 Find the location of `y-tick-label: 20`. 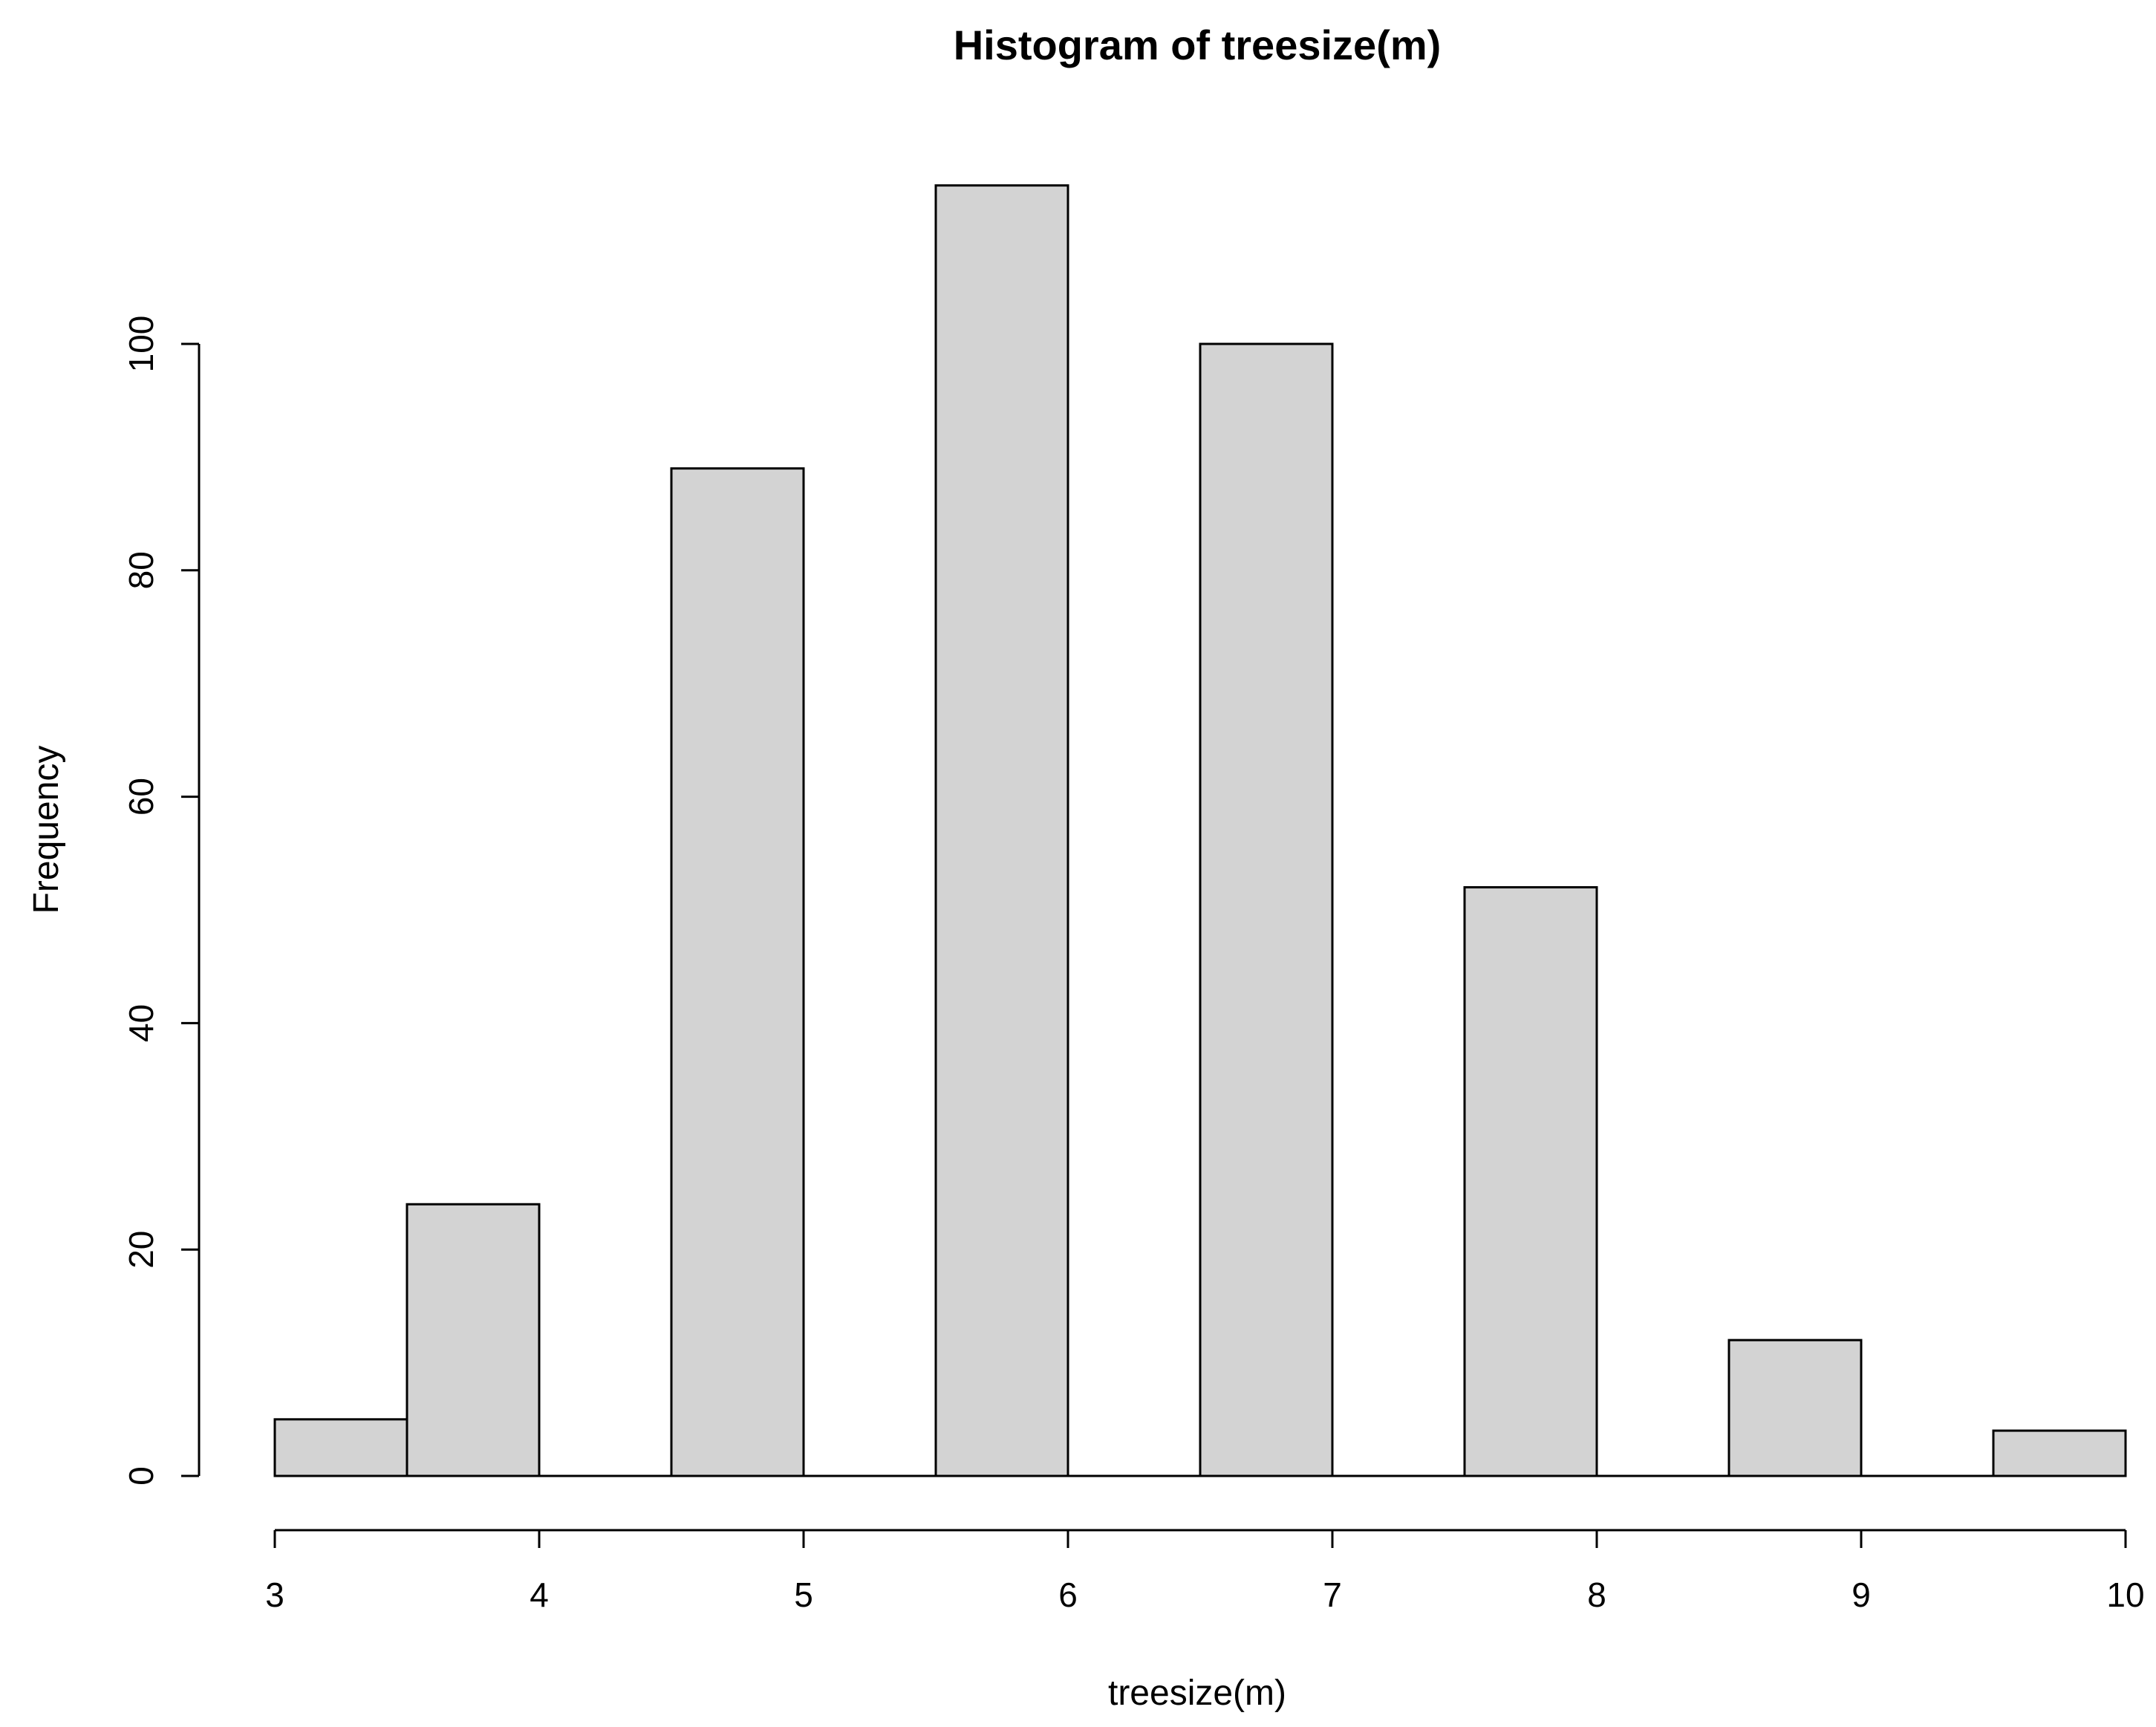

y-tick-label: 20 is located at coordinates (141, 1250).